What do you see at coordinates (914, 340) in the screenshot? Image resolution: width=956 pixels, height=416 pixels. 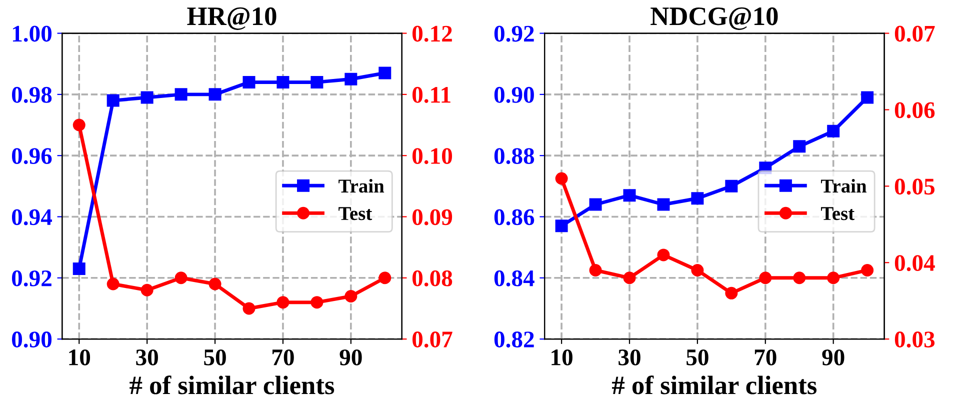 I see `y2-tick-label: 0.03` at bounding box center [914, 340].